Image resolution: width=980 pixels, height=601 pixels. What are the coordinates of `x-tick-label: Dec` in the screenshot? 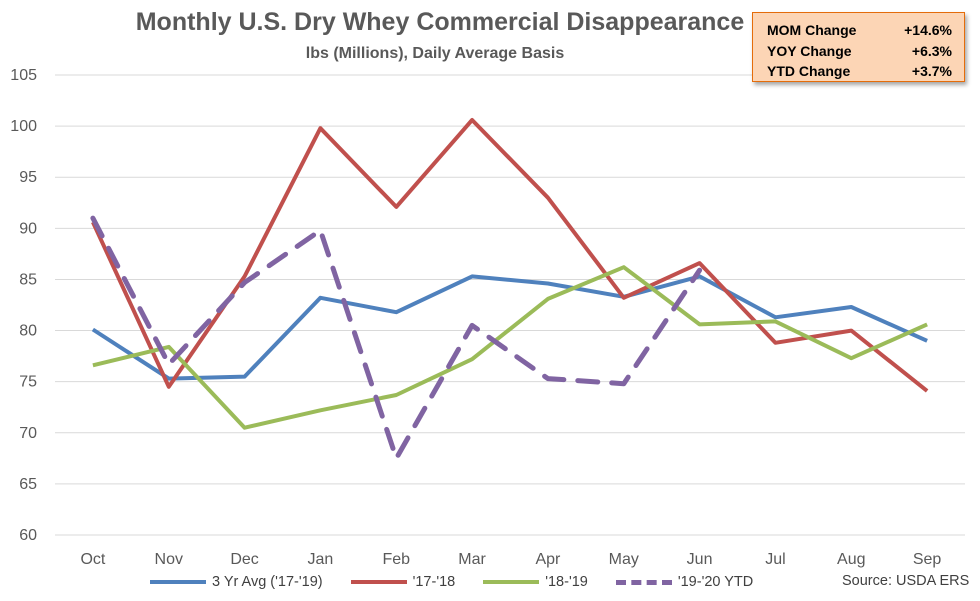 It's located at (244, 559).